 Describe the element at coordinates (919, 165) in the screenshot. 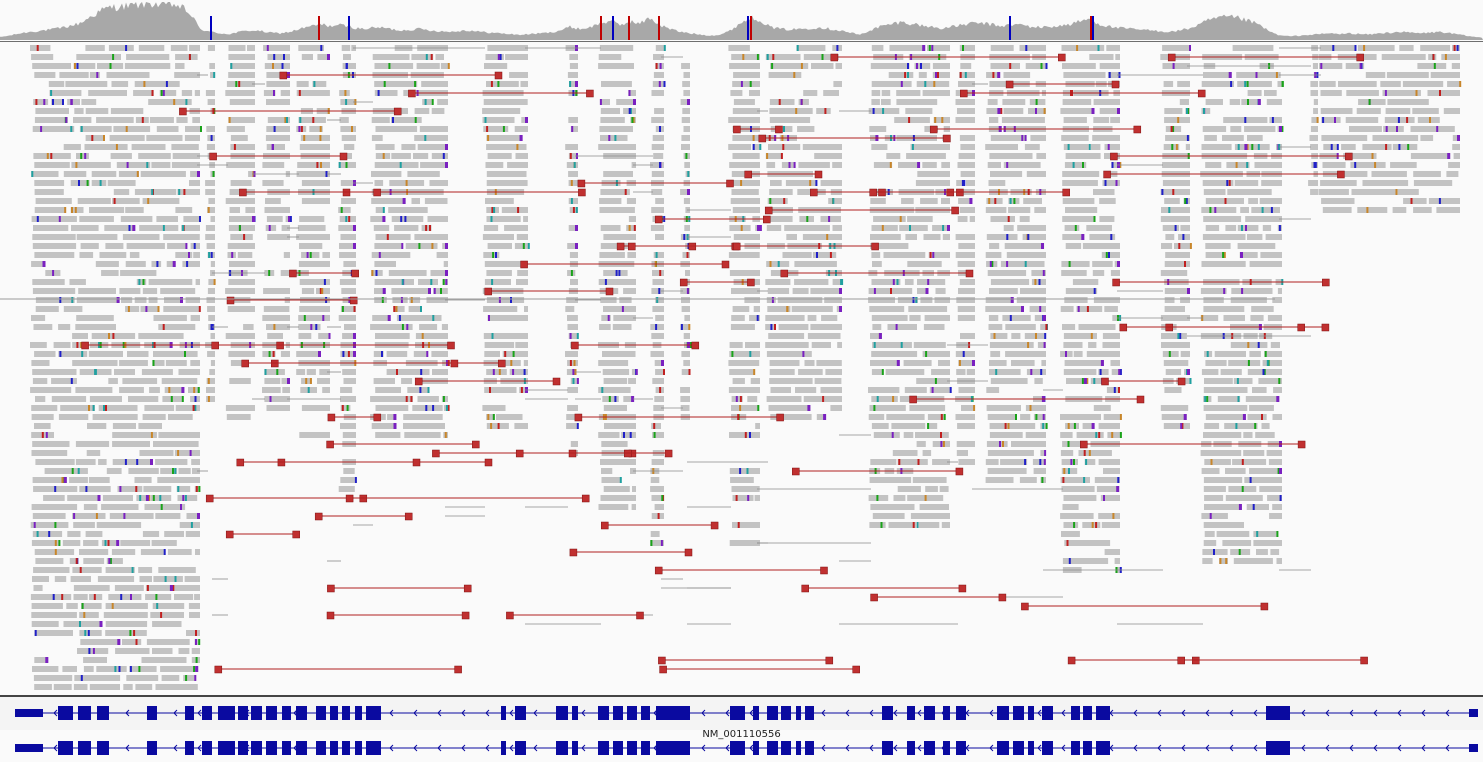

I see `insertion-marker` at that location.